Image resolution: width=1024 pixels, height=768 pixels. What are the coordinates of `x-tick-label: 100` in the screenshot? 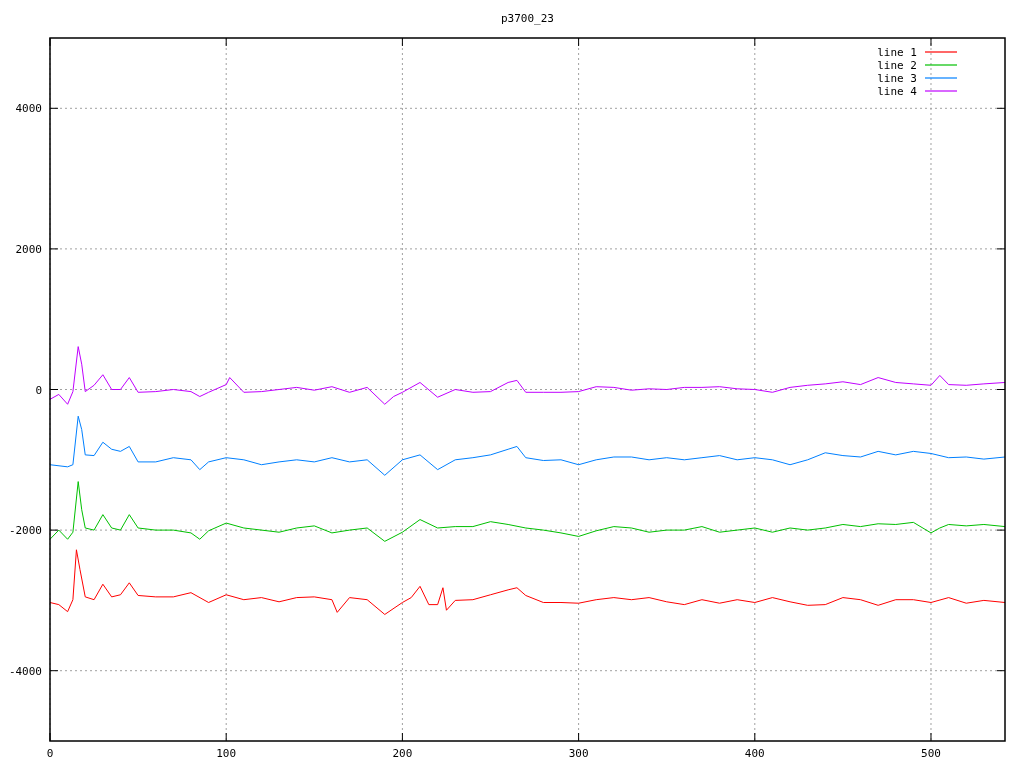 It's located at (226, 753).